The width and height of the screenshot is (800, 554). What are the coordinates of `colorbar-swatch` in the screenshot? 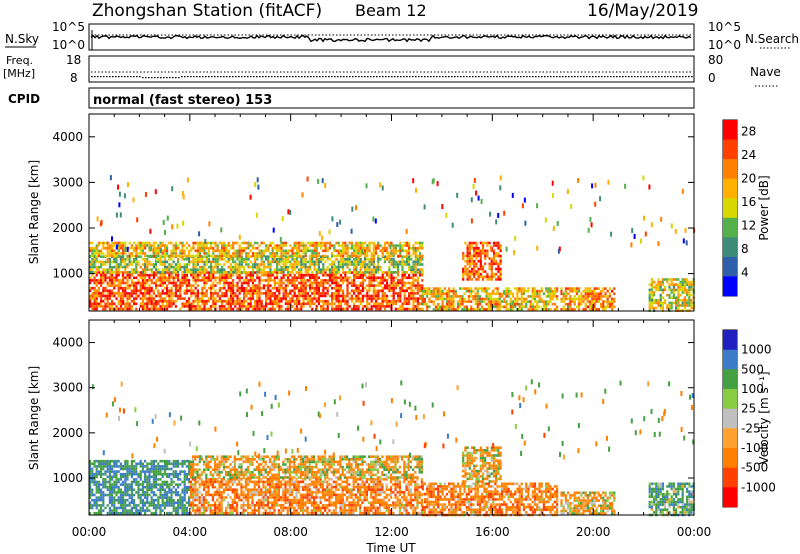 It's located at (730, 247).